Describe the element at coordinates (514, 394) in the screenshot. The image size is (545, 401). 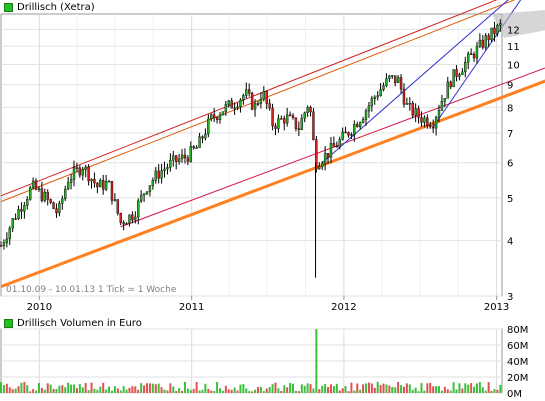
I see `volume-tick-label: 0M` at that location.